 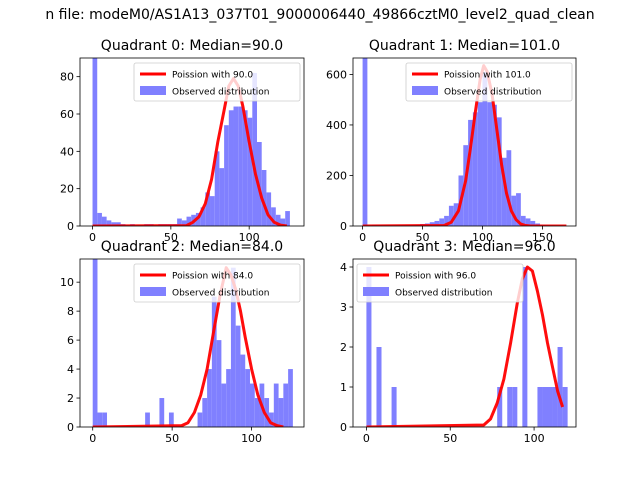 I want to click on legend-bar-swatch, so click(x=376, y=291).